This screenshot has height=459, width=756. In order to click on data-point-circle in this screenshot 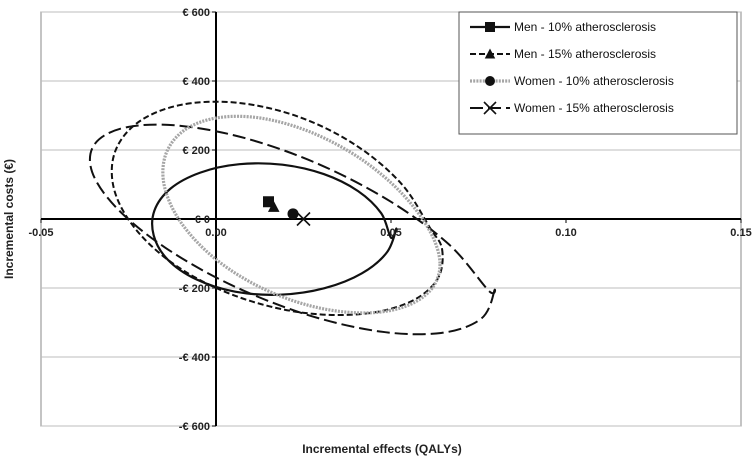, I will do `click(293, 214)`.